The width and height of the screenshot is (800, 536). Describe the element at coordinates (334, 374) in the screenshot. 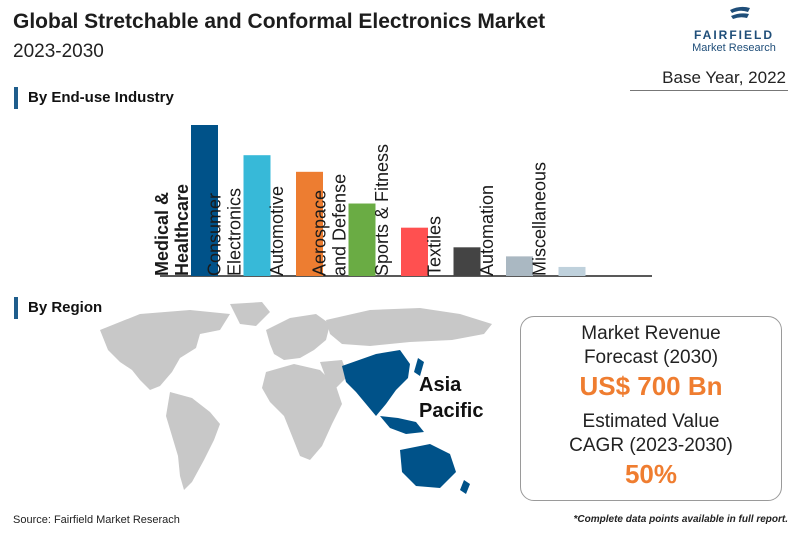

I see `map-middle-east` at that location.